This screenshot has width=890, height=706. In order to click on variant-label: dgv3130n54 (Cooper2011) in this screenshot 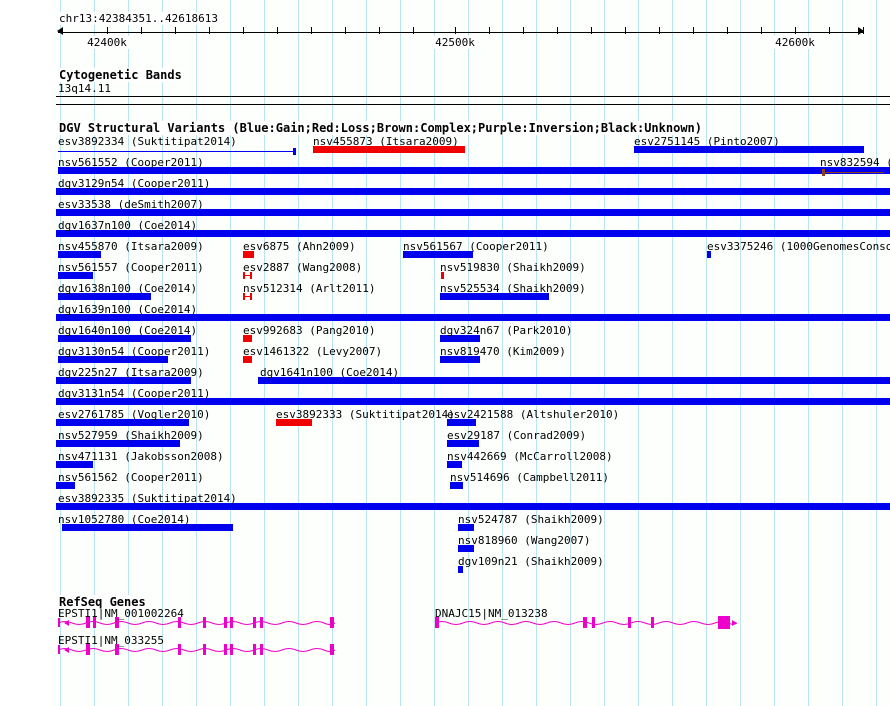, I will do `click(134, 351)`.